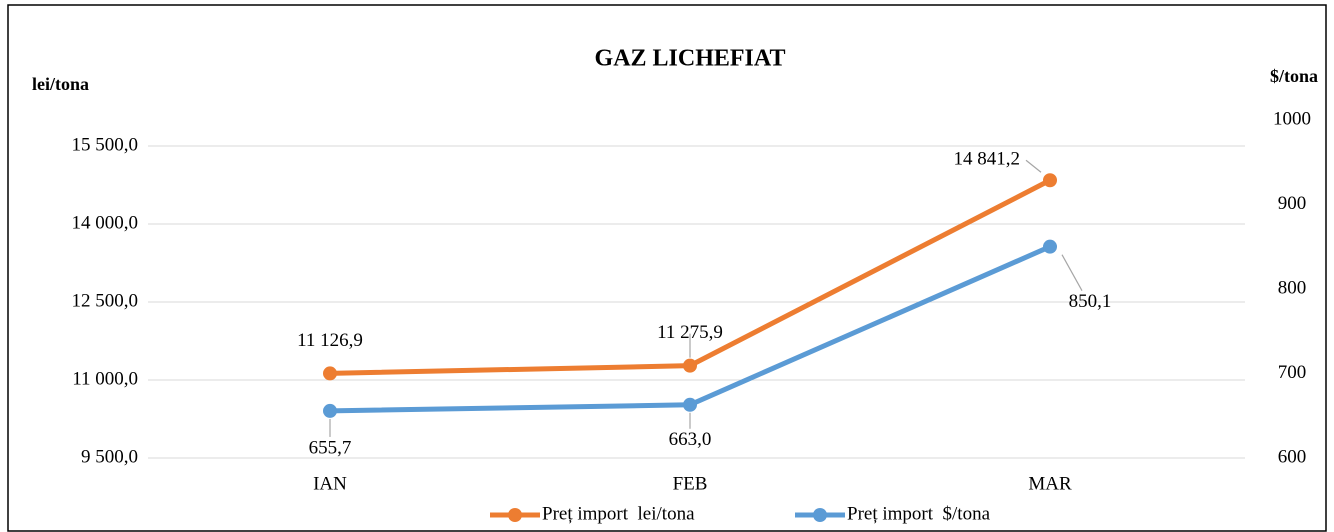 This screenshot has height=532, width=1334. I want to click on y-tick-label: 15 500,0, so click(105, 144).